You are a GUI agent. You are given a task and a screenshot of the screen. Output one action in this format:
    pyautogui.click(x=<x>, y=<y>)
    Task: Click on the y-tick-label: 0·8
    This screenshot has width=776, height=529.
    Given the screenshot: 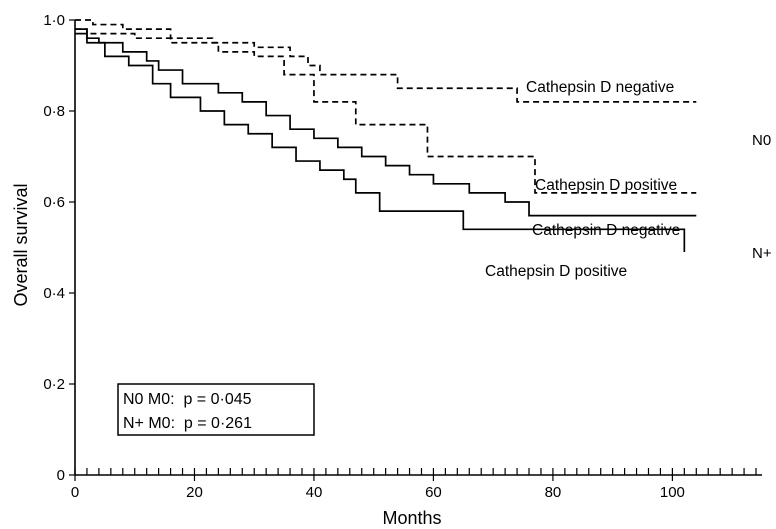 What is the action you would take?
    pyautogui.click(x=54, y=111)
    